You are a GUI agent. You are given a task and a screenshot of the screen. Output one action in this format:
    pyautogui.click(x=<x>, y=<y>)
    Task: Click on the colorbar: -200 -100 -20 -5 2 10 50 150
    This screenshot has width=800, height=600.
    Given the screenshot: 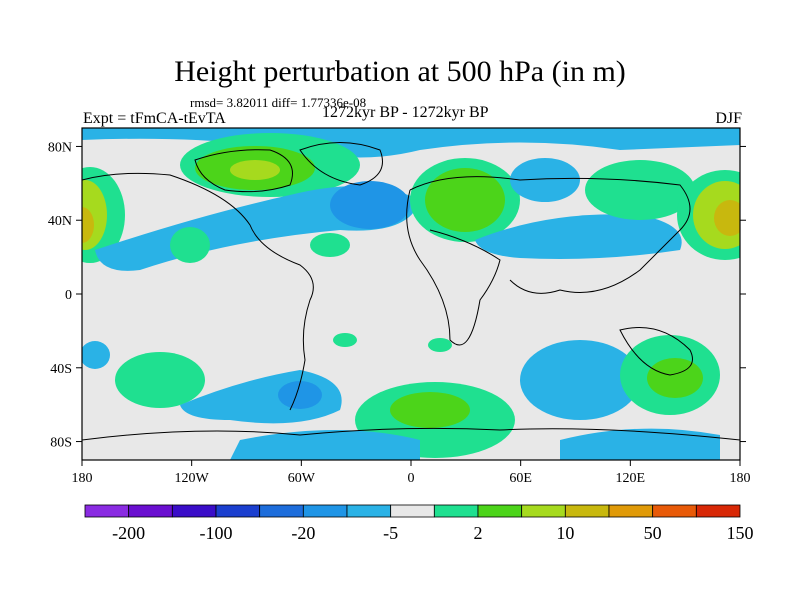 What is the action you would take?
    pyautogui.click(x=419, y=523)
    